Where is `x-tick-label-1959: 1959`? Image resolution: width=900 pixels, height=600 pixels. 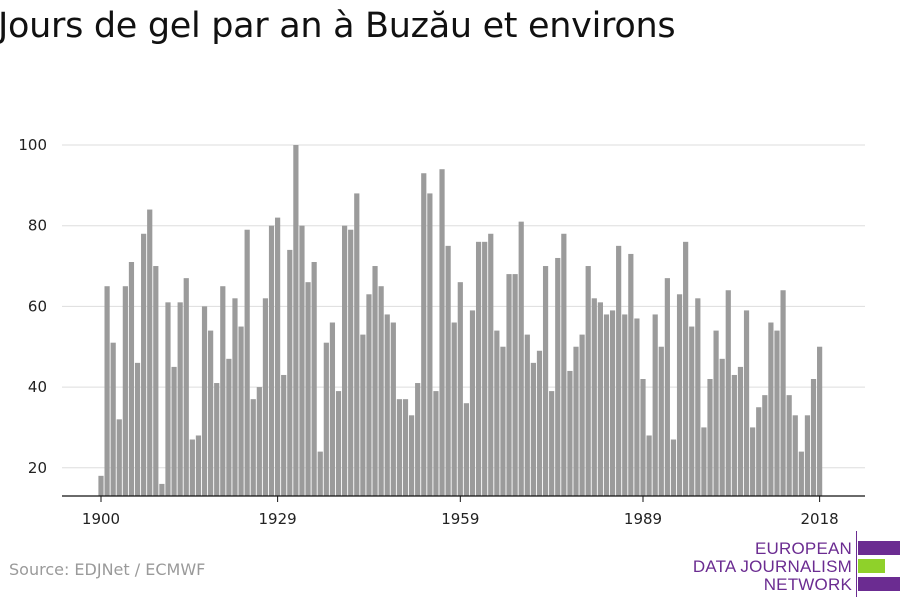
x-tick-label-1959: 1959 is located at coordinates (460, 519).